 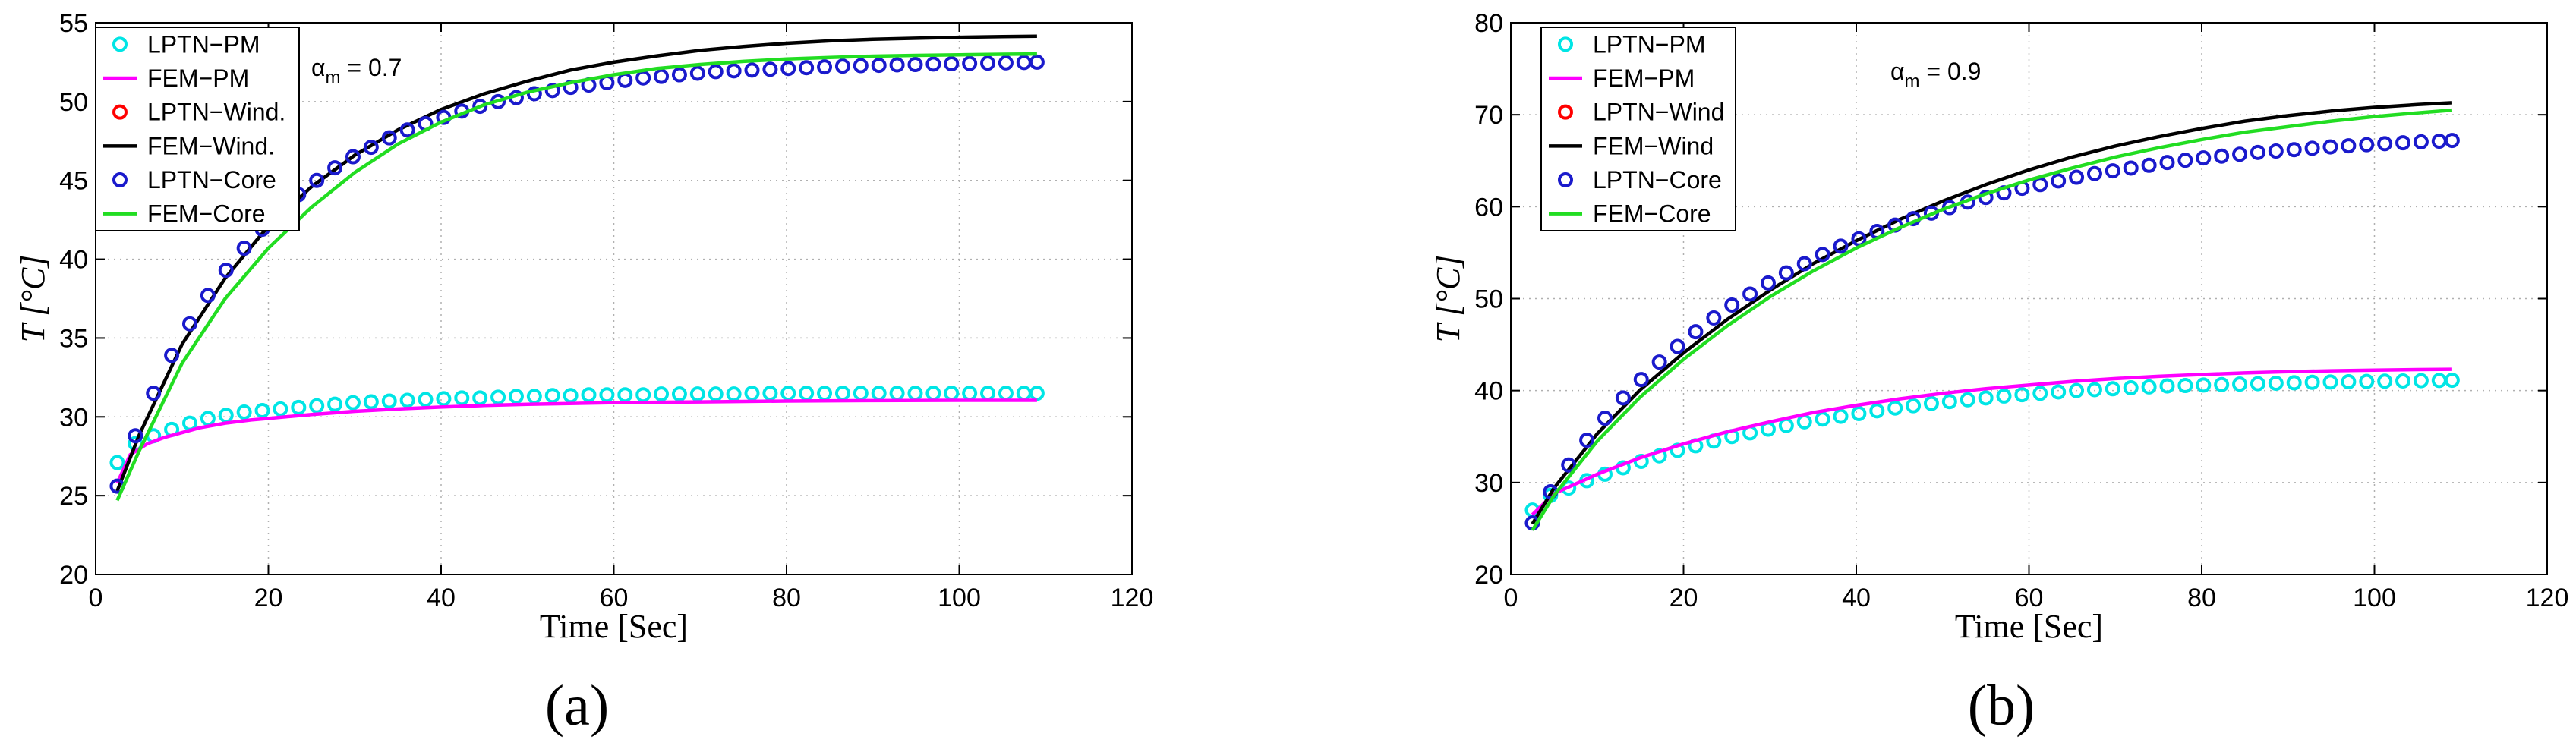 I want to click on panel-0-x-tick-label-2: 40, so click(x=441, y=598).